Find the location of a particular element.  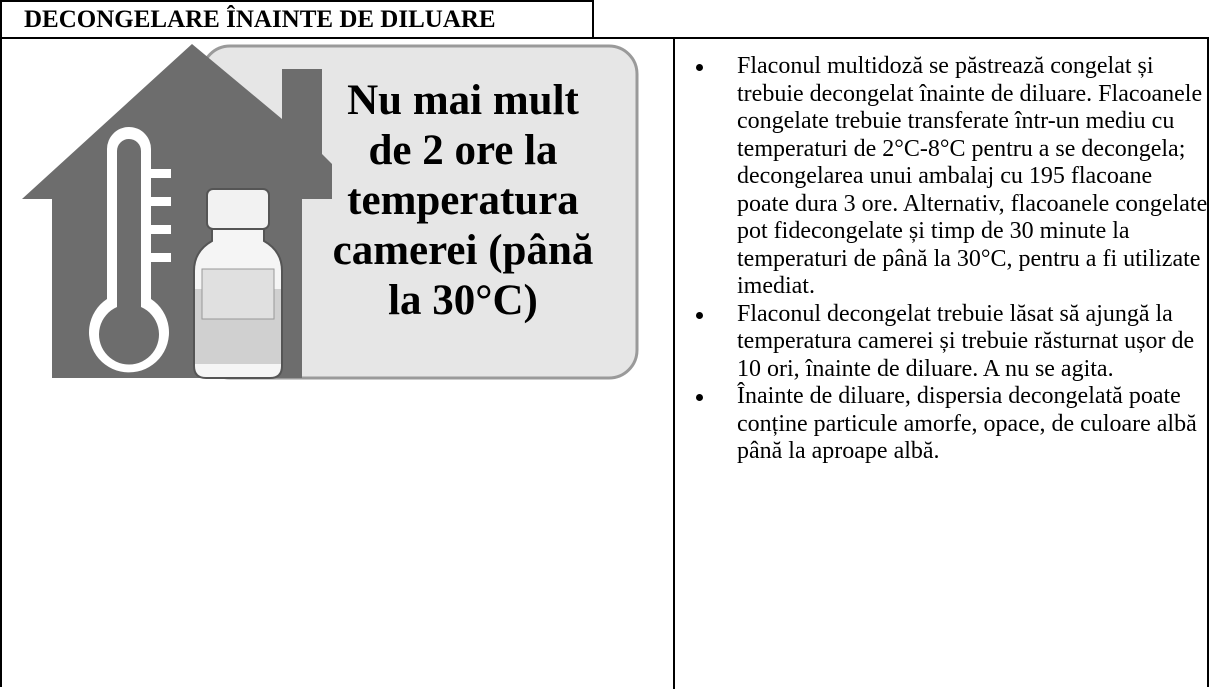

caption-line: la 30°C) is located at coordinates (463, 300).